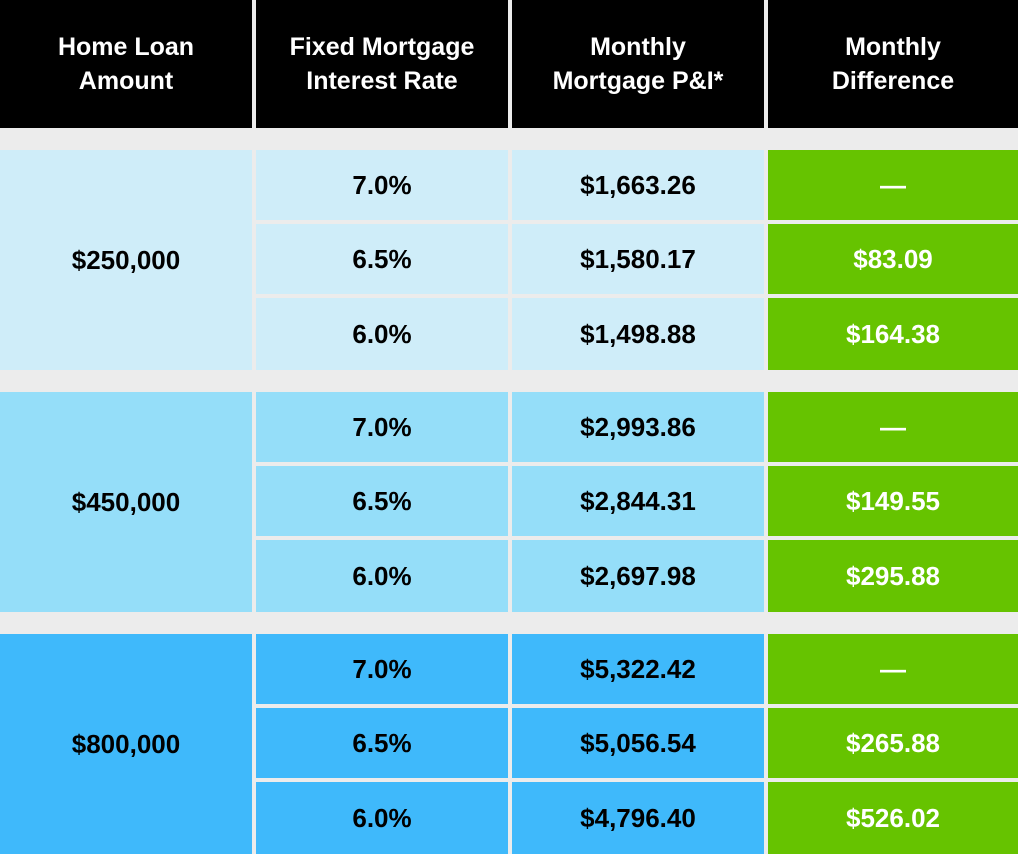 The height and width of the screenshot is (854, 1018). I want to click on loan-amount-cell: $450,000, so click(126, 502).